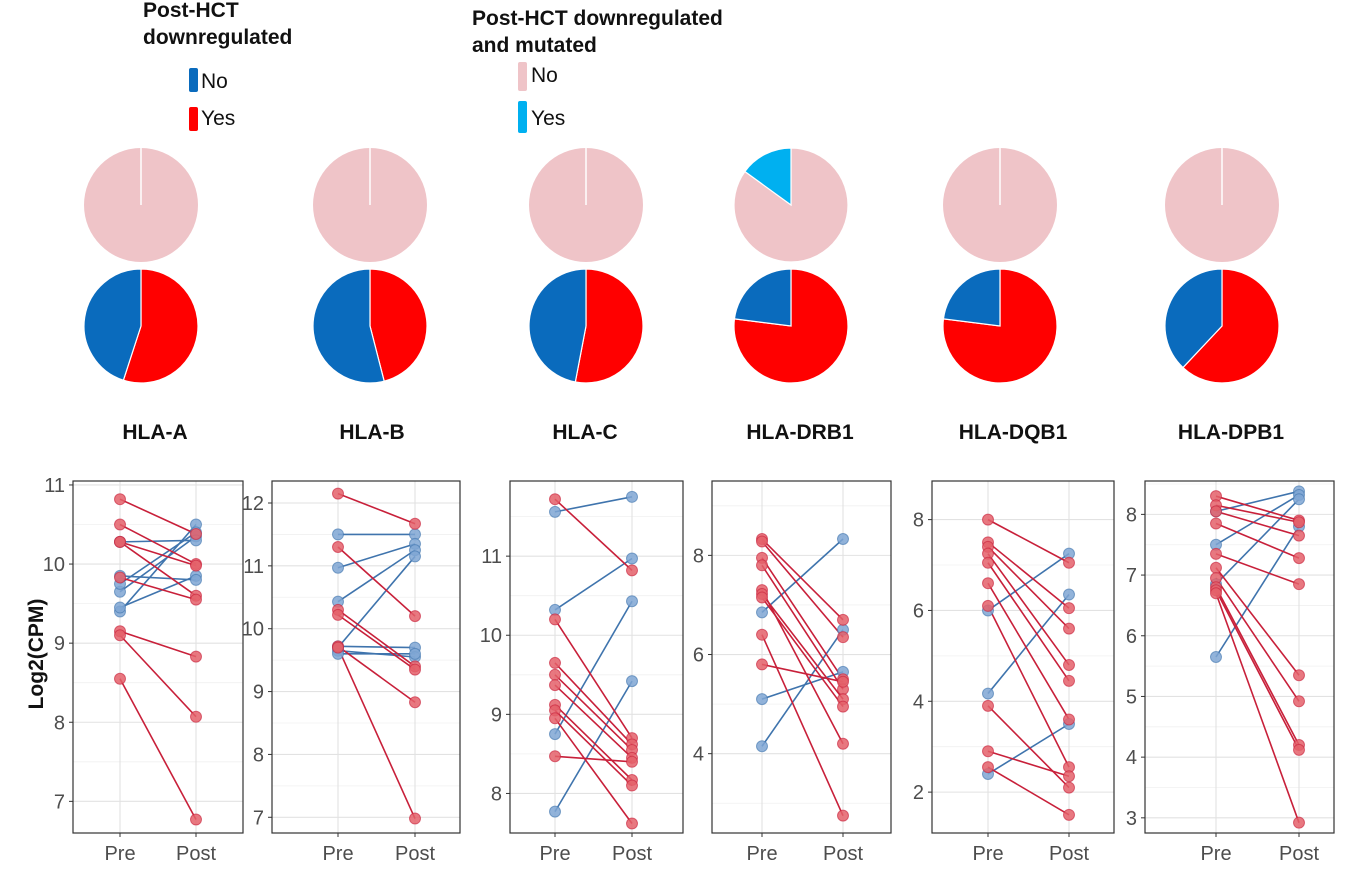 Image resolution: width=1349 pixels, height=892 pixels. Describe the element at coordinates (1013, 432) in the screenshot. I see `gene-title-hla-dqb1: HLA-DQB1` at that location.